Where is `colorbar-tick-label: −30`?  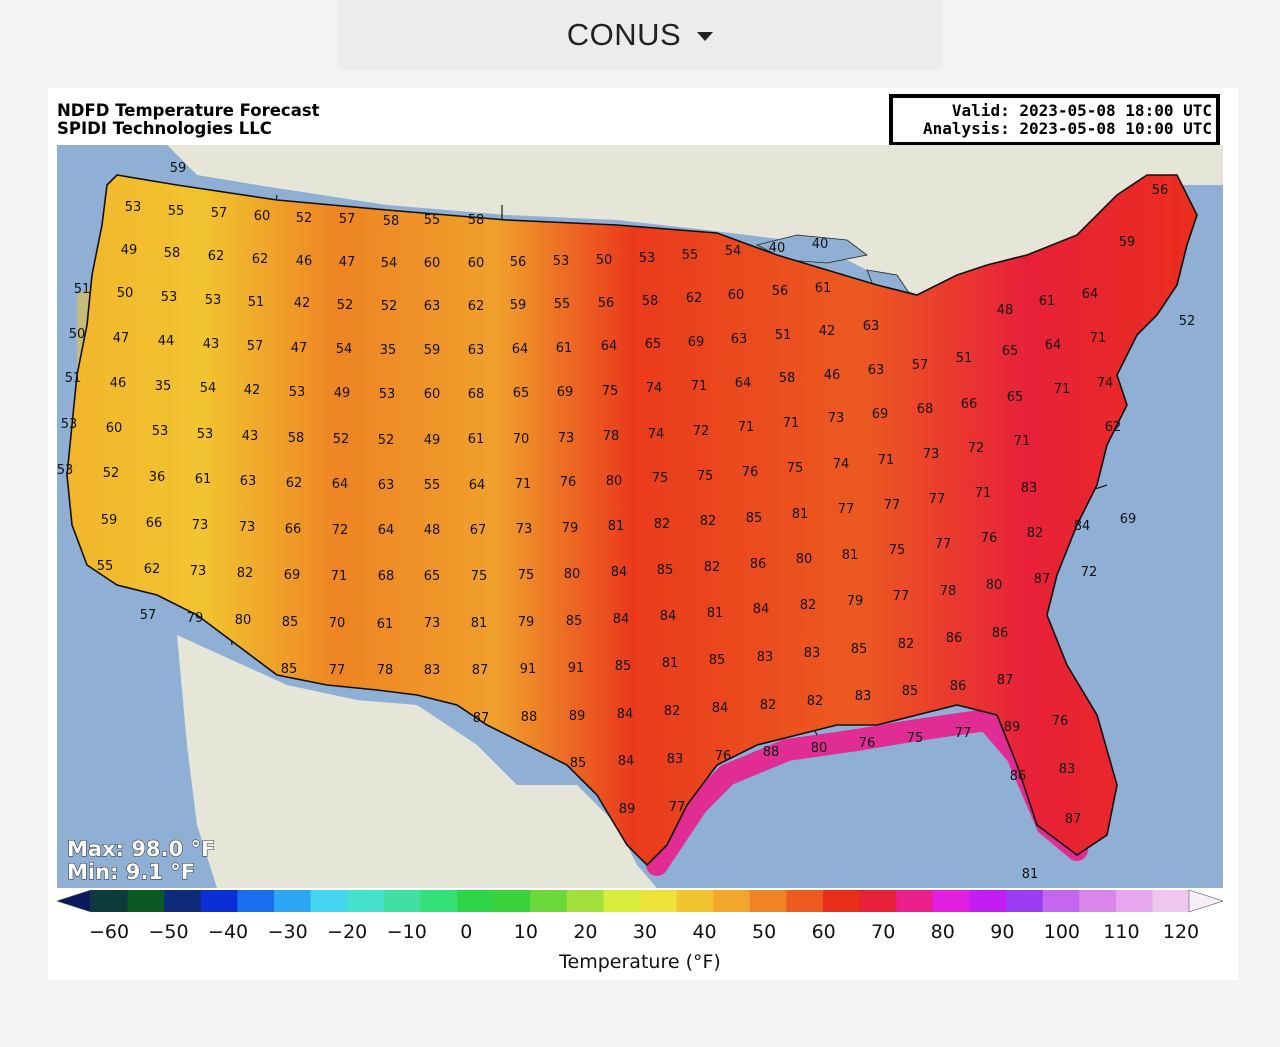
colorbar-tick-label: −30 is located at coordinates (288, 932).